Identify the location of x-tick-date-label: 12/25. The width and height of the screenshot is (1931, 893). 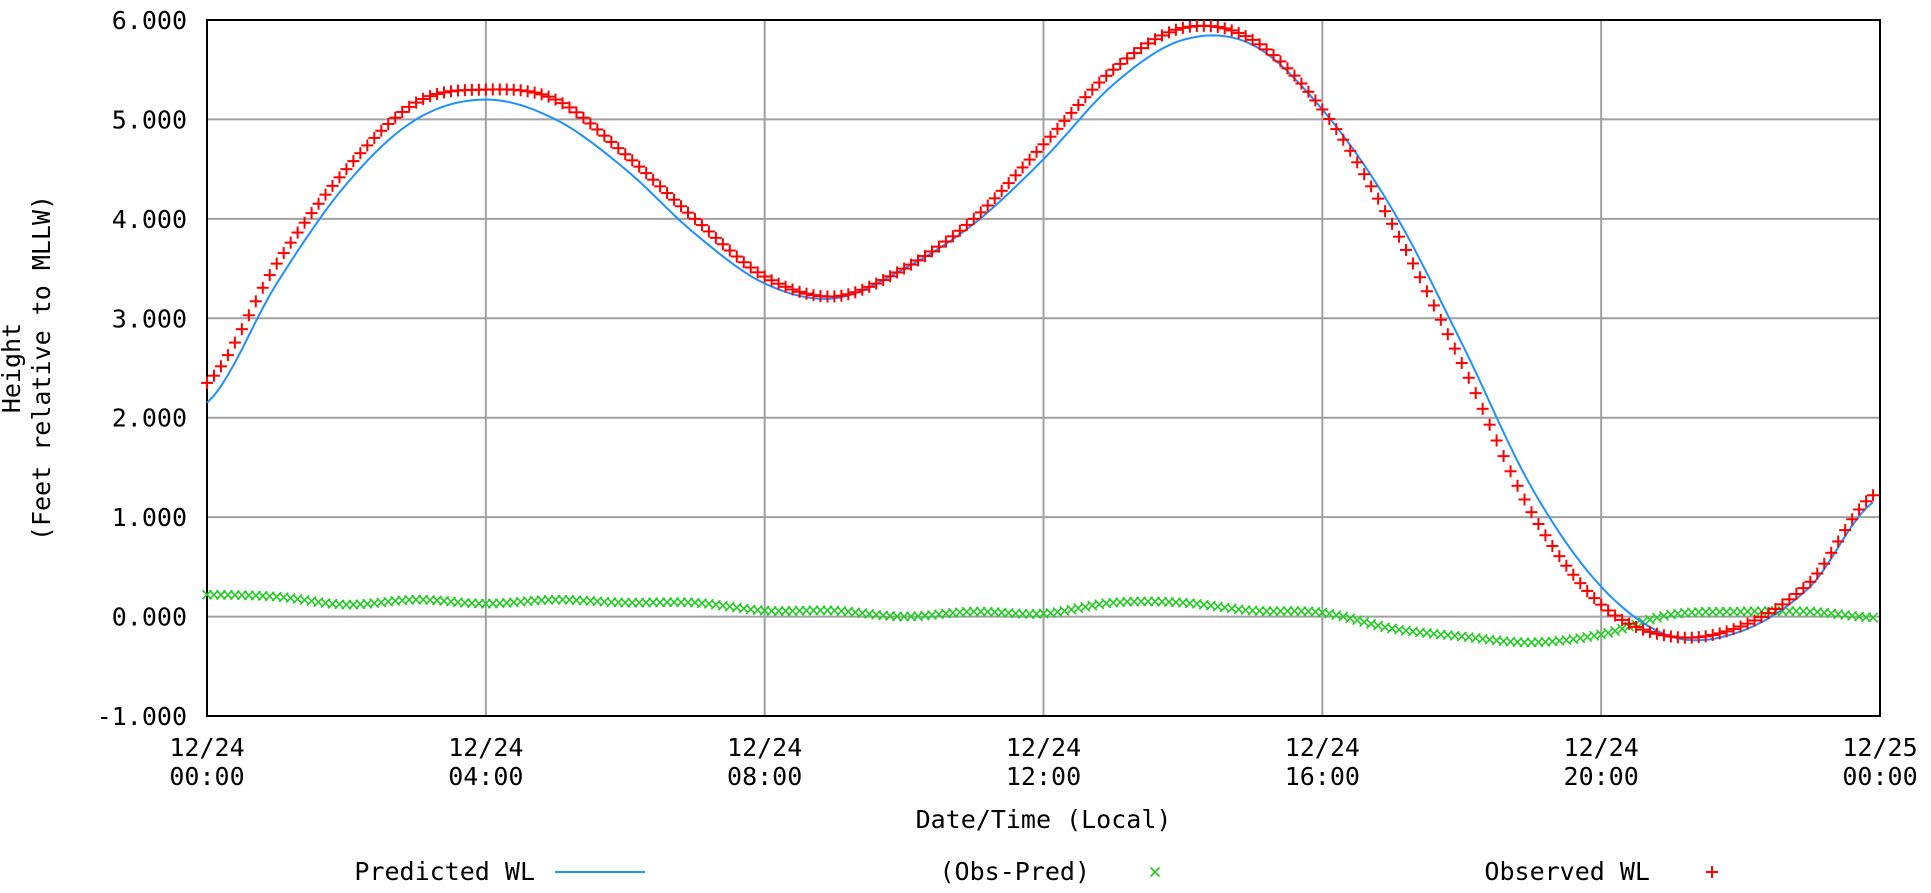
(1879, 747).